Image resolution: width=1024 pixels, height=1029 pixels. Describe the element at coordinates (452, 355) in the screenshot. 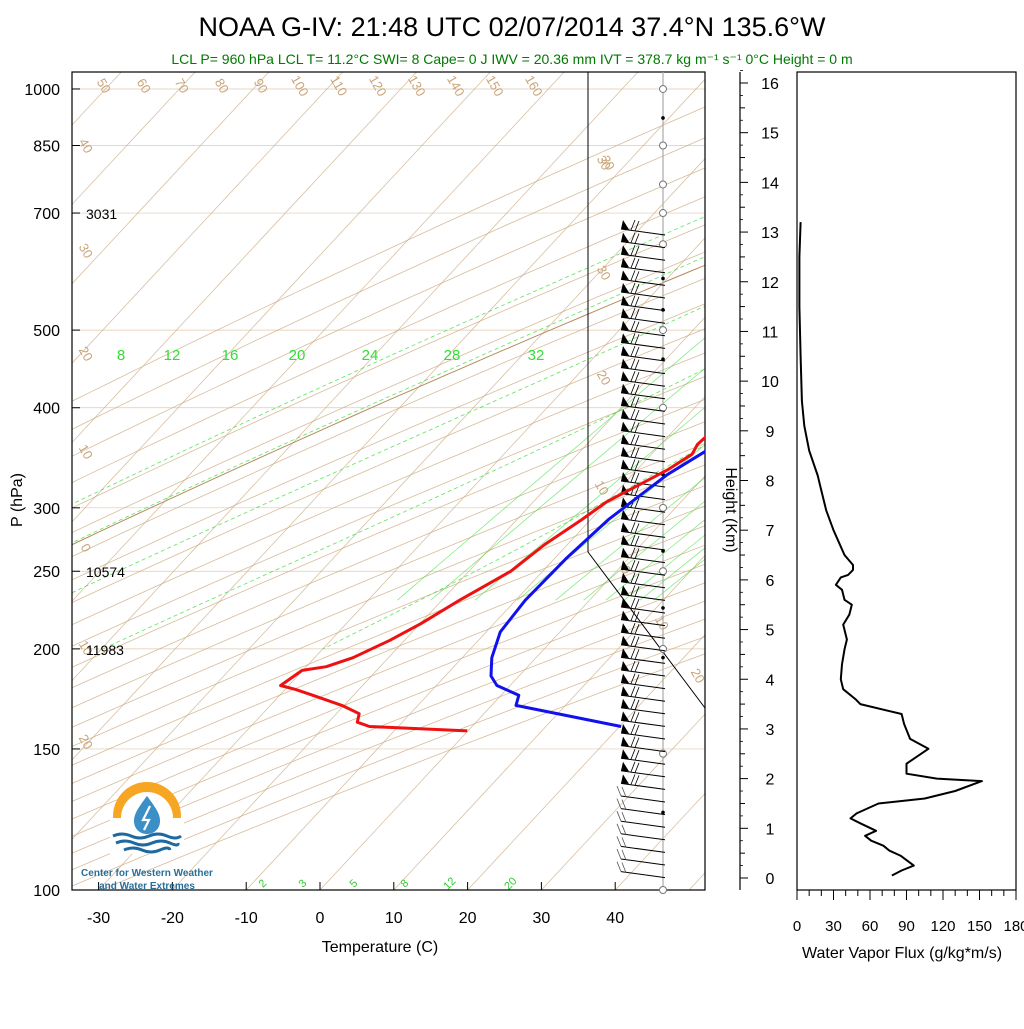

I see `mixing-ratio-label: 28` at that location.